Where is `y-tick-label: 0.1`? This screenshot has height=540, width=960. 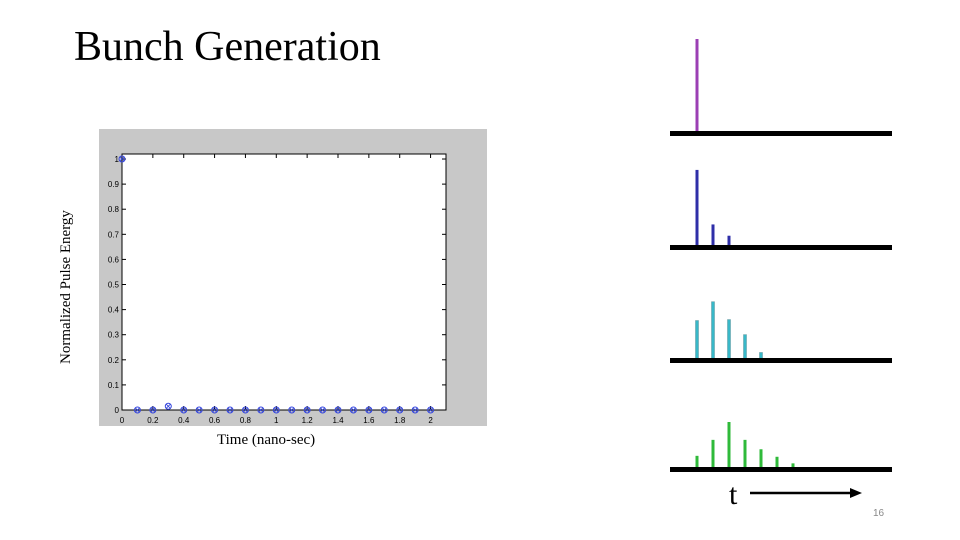
y-tick-label: 0.1 is located at coordinates (114, 385).